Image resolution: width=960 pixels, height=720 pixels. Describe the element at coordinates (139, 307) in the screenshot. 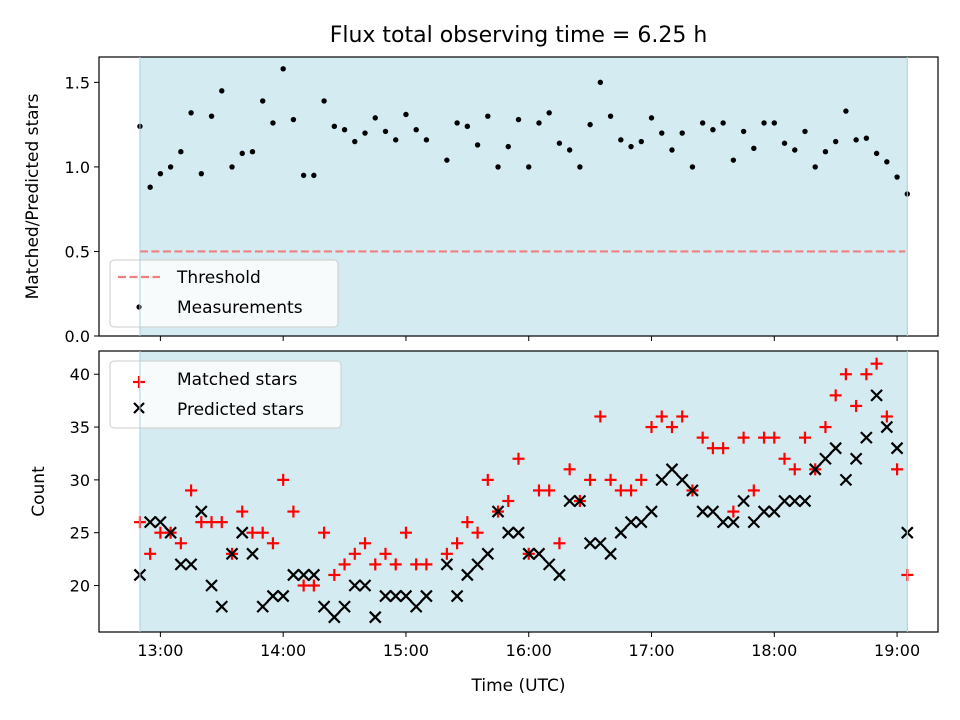

I see `legend-measurements-dot` at that location.